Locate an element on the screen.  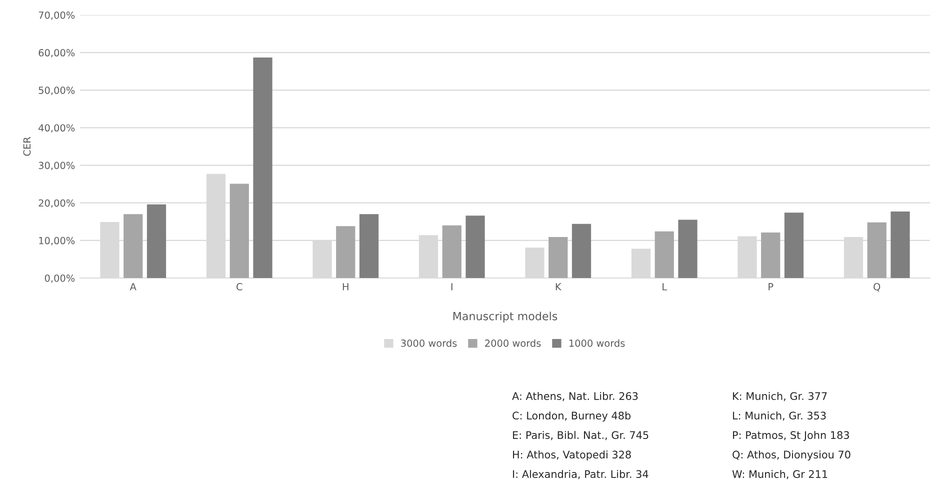
y-tick-label: 30,00% is located at coordinates (56, 166).